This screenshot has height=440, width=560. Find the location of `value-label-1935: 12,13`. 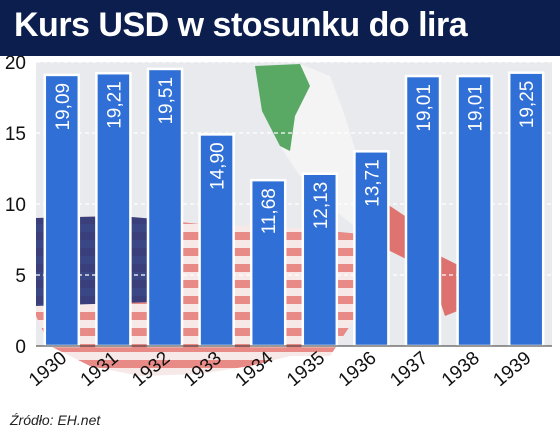

value-label-1935: 12,13 is located at coordinates (321, 206).